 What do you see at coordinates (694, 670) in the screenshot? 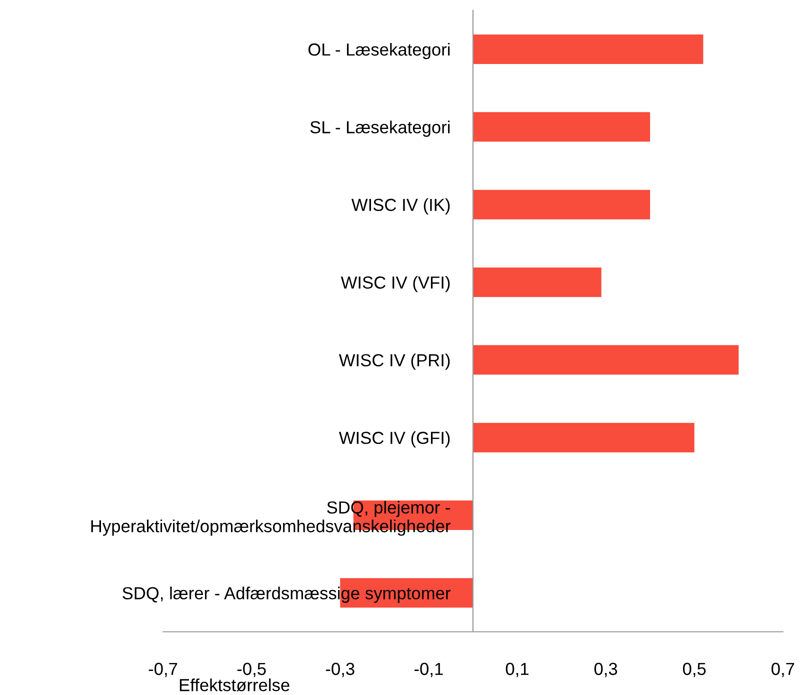
I see `x-tick-label: 0,5` at bounding box center [694, 670].